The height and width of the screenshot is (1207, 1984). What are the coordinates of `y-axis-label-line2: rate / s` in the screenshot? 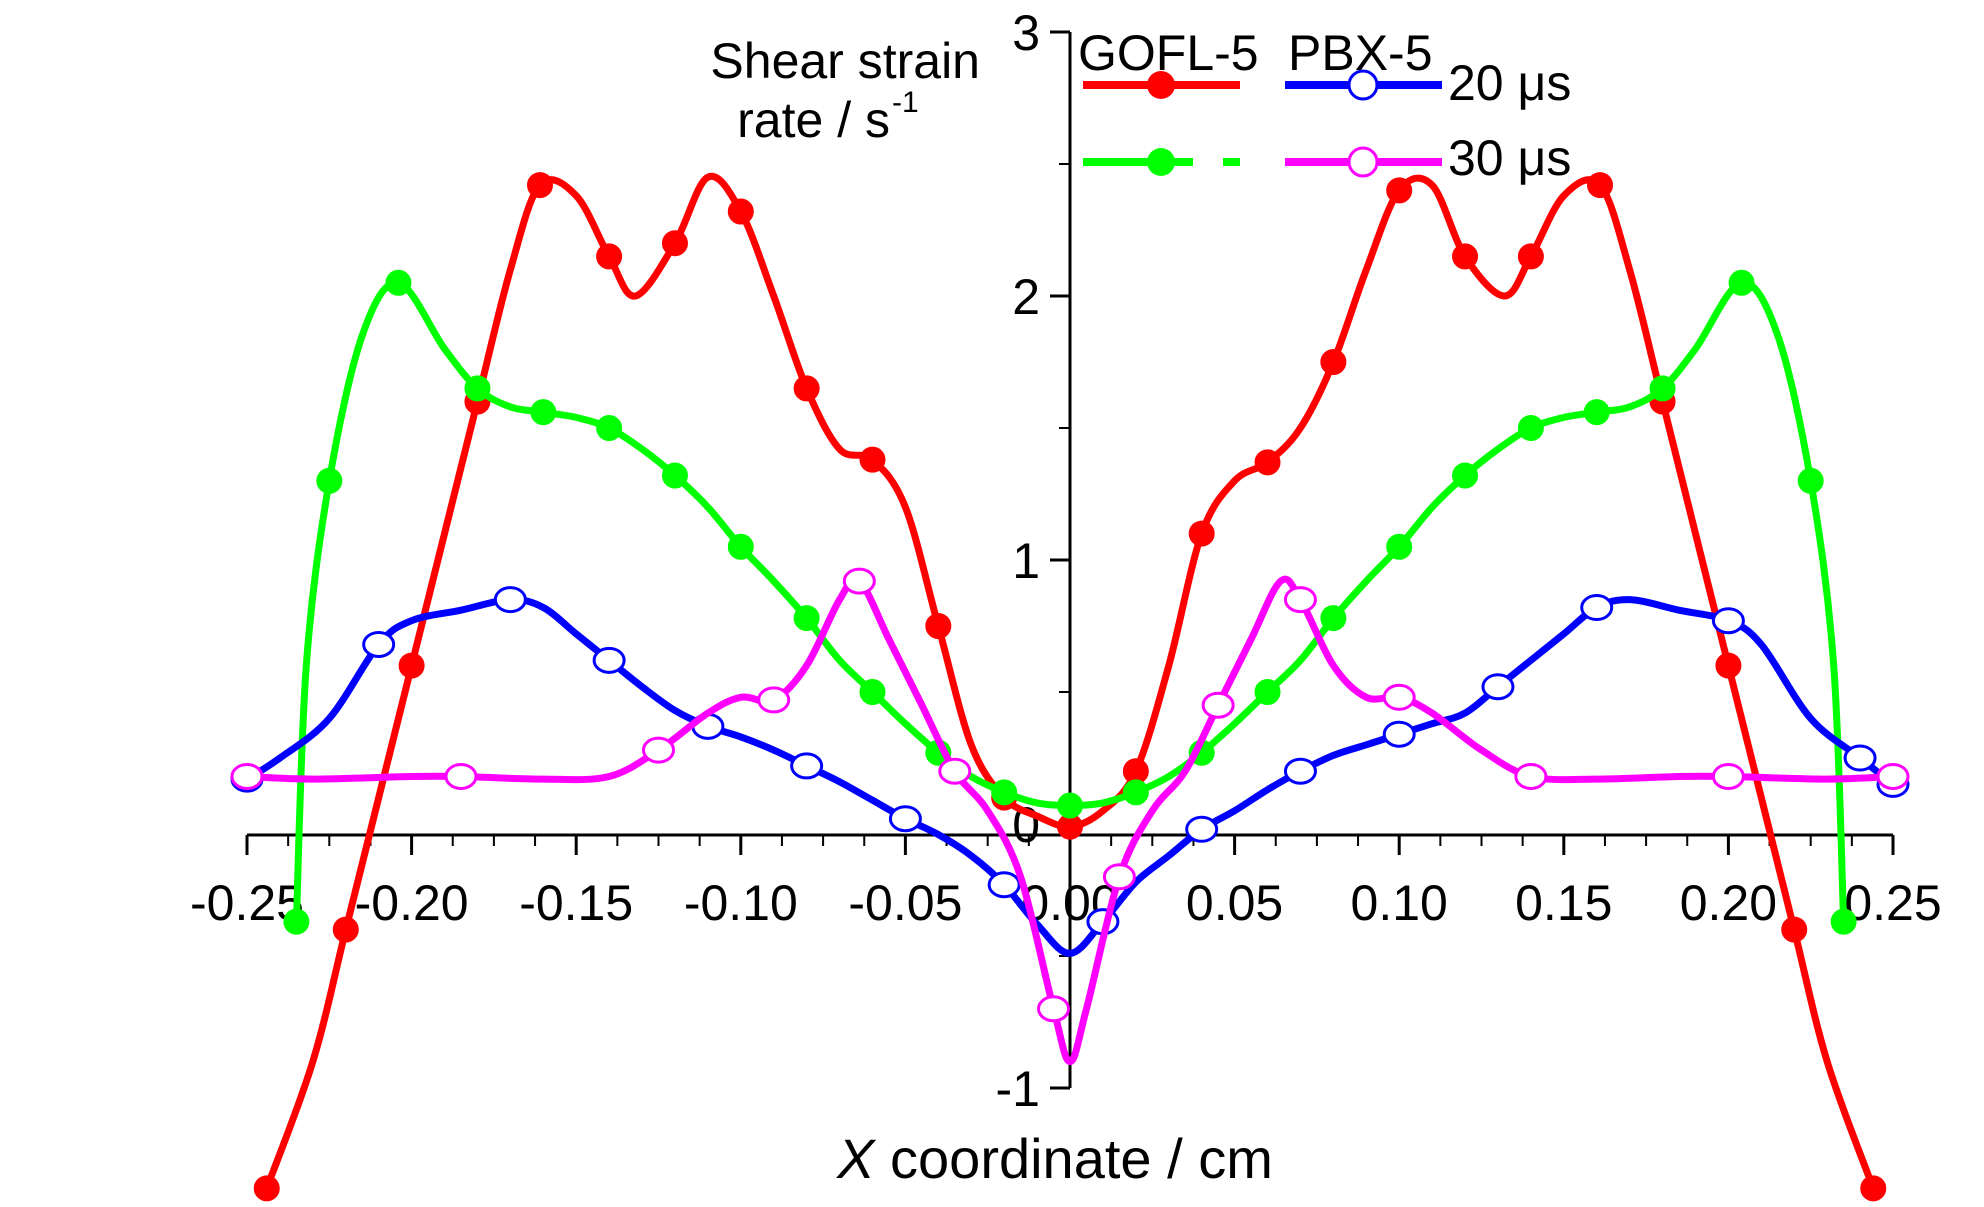 It's located at (813, 120).